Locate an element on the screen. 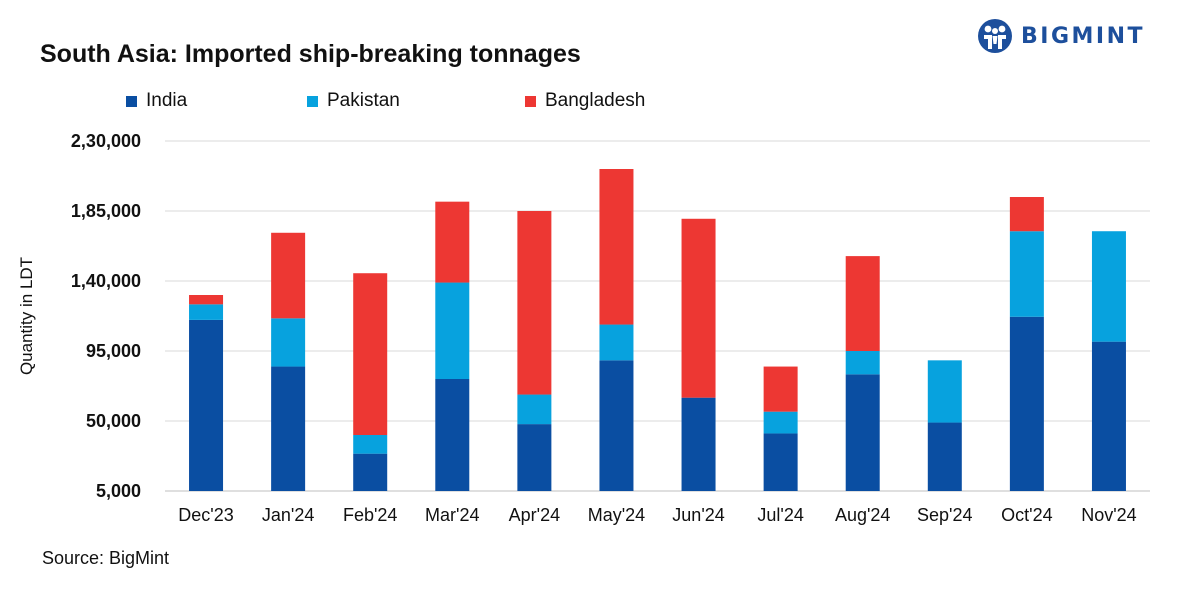 The height and width of the screenshot is (590, 1182). legend-label-pakistan: Pakistan is located at coordinates (363, 100).